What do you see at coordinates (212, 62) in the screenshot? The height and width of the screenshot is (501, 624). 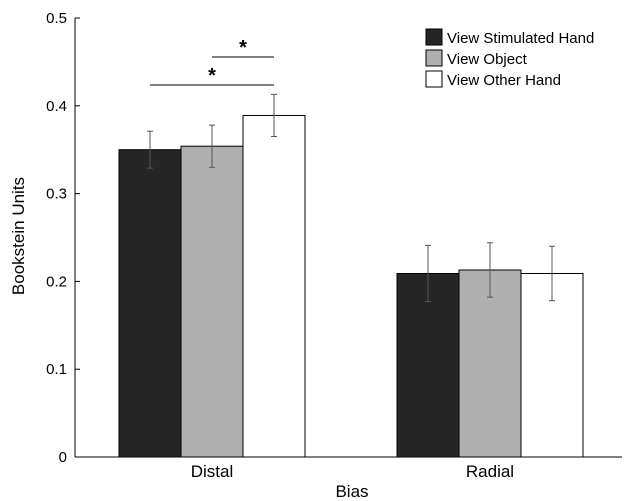 I see `significance-annotations: **` at bounding box center [212, 62].